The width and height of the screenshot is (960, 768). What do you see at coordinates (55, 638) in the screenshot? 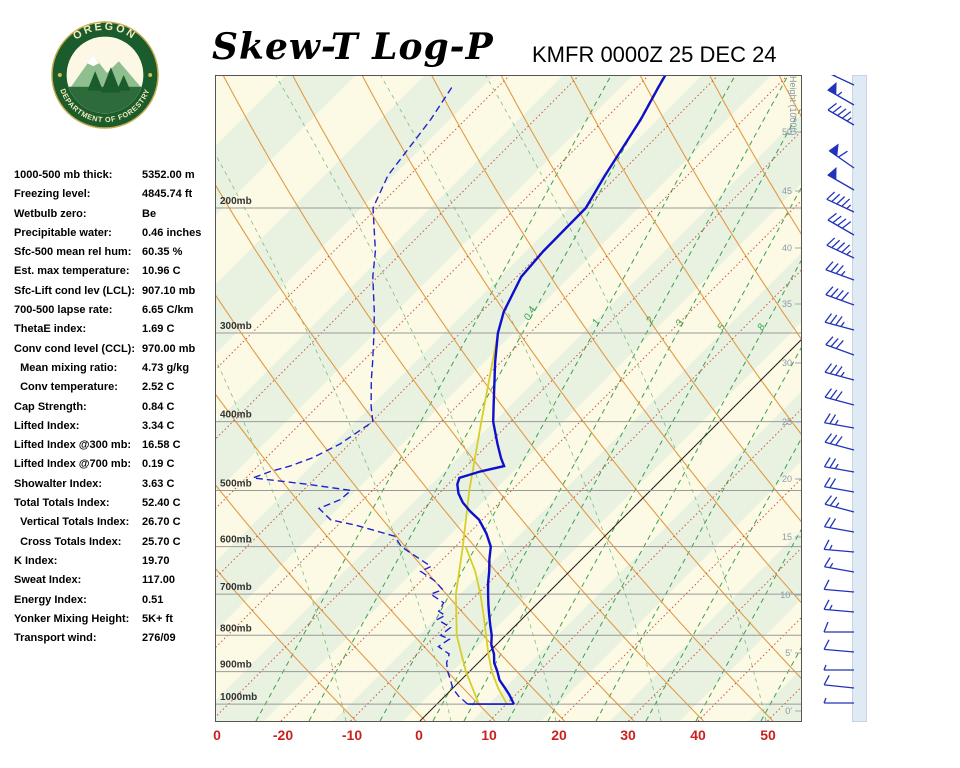
I see `index-label: Transport wind:` at bounding box center [55, 638].